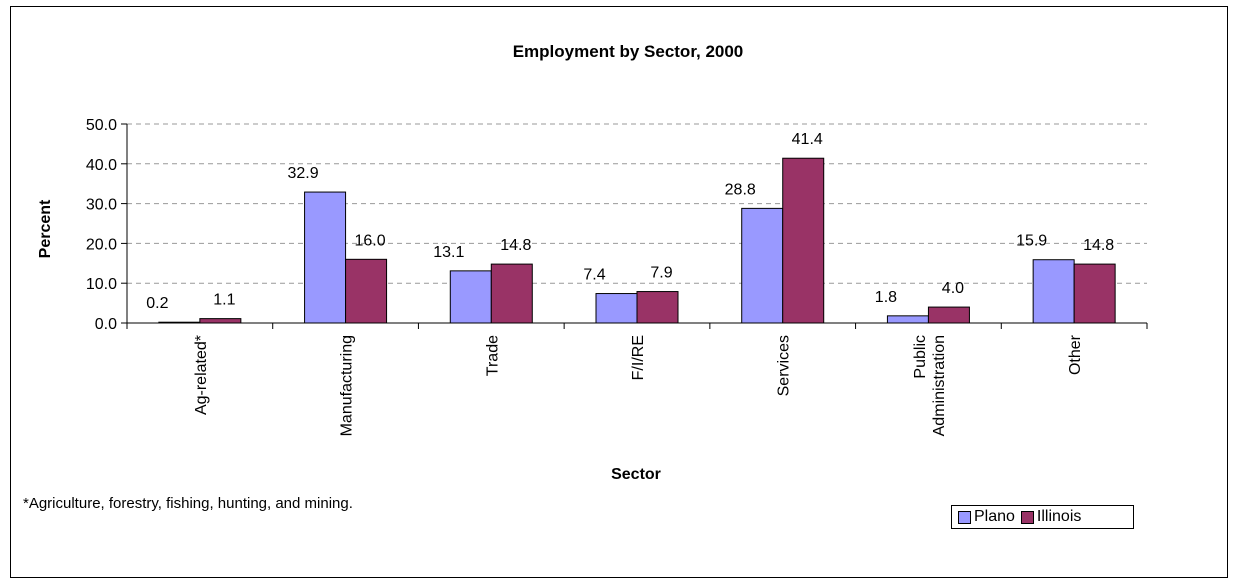 This screenshot has height=585, width=1236. What do you see at coordinates (953, 288) in the screenshot?
I see `data-label-illinois: 4.0` at bounding box center [953, 288].